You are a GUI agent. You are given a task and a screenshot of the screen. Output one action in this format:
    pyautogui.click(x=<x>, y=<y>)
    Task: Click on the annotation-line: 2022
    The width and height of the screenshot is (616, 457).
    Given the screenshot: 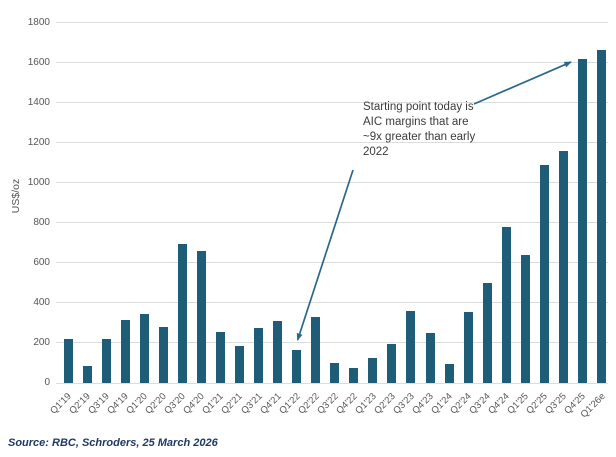 What is the action you would take?
    pyautogui.click(x=376, y=152)
    